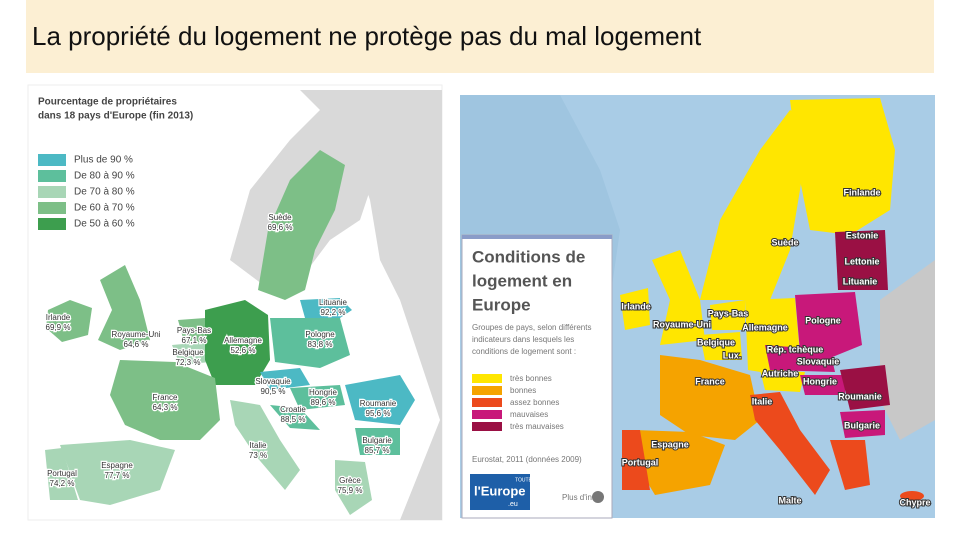 The height and width of the screenshot is (540, 960). Describe the element at coordinates (320, 344) in the screenshot. I see `country-value: 83,8 %` at that location.